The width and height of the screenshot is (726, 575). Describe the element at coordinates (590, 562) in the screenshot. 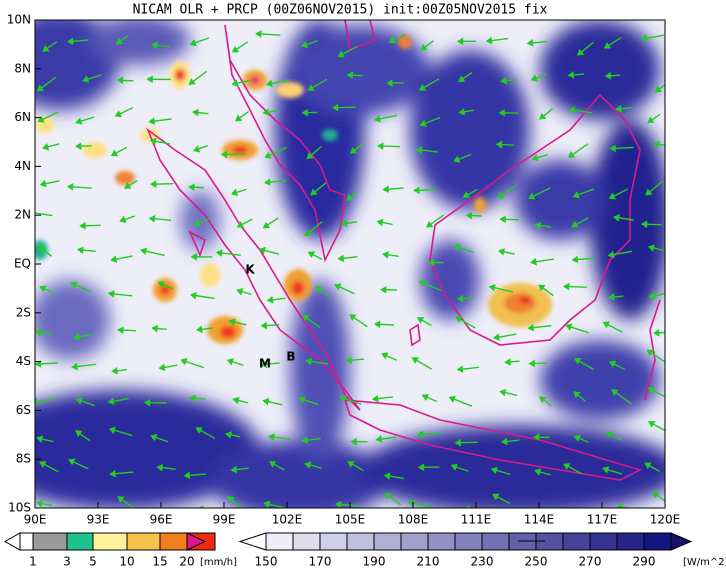

I see `colorbar-label: 270` at that location.